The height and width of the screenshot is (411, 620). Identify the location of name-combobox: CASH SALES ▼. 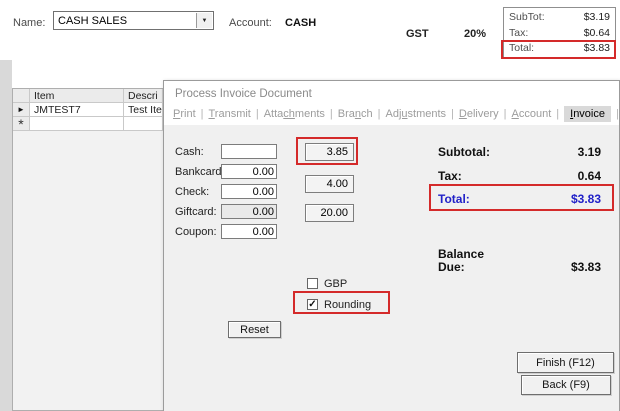
(133, 20).